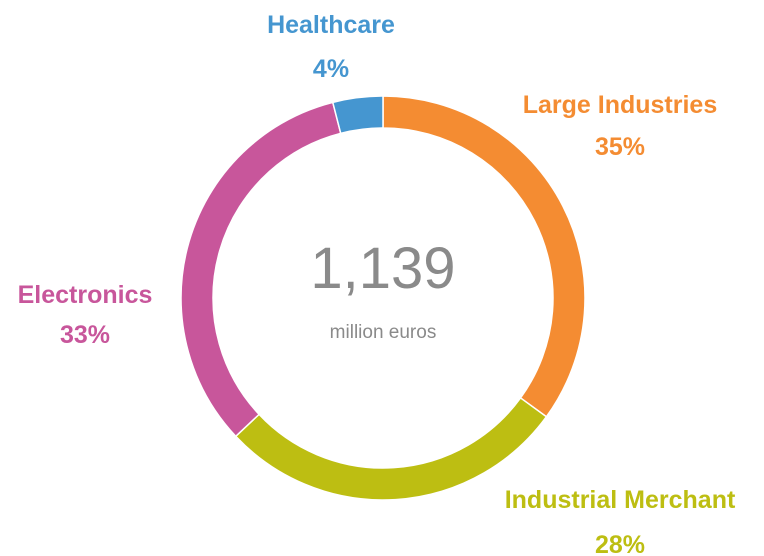  Describe the element at coordinates (331, 25) in the screenshot. I see `label-healthcare: Healthcare` at that location.